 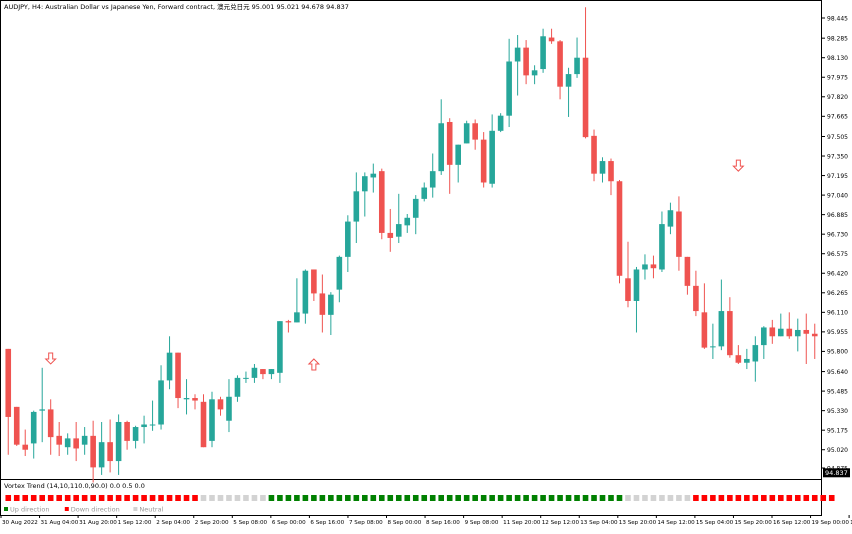 I want to click on time-label: 6 Sep 00:00, so click(x=289, y=523).